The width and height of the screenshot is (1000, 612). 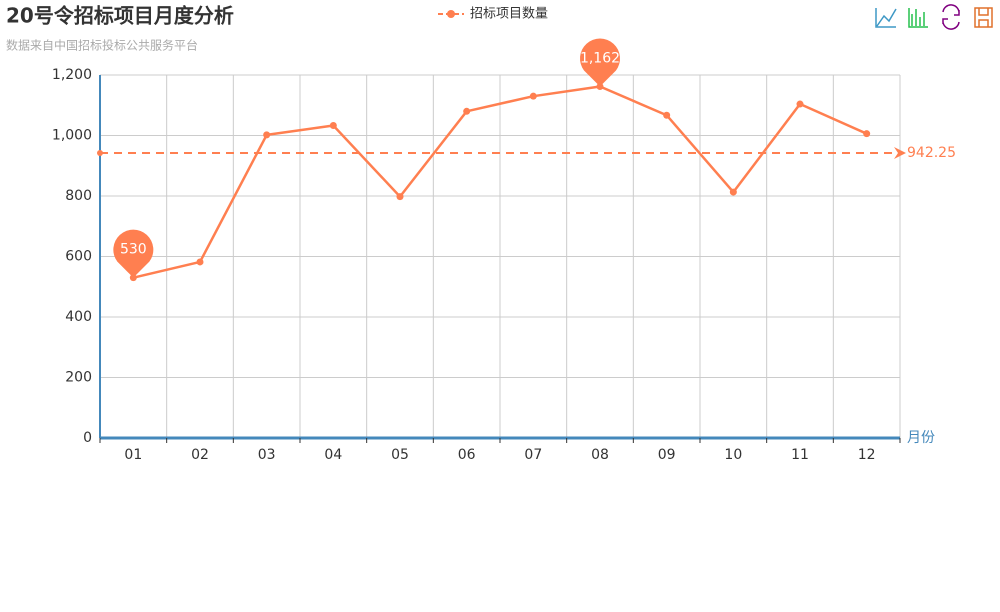 I want to click on chart-title: 20号令招标项目月度分析, so click(x=120, y=16).